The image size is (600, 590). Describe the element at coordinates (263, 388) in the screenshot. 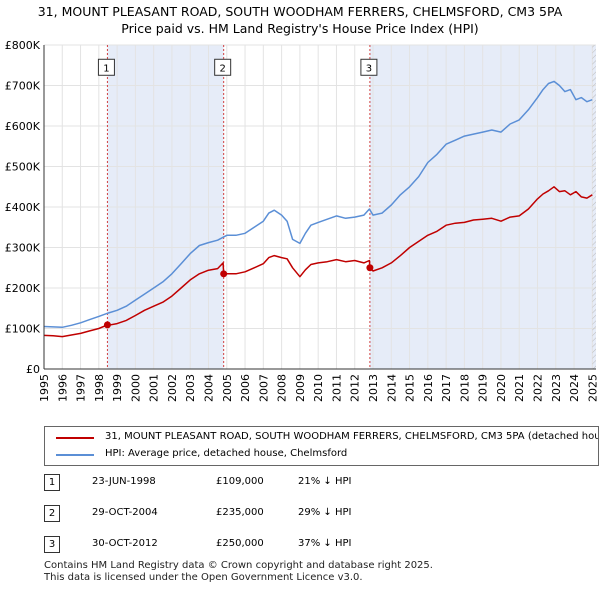

I see `x-tick-label: 2007` at that location.